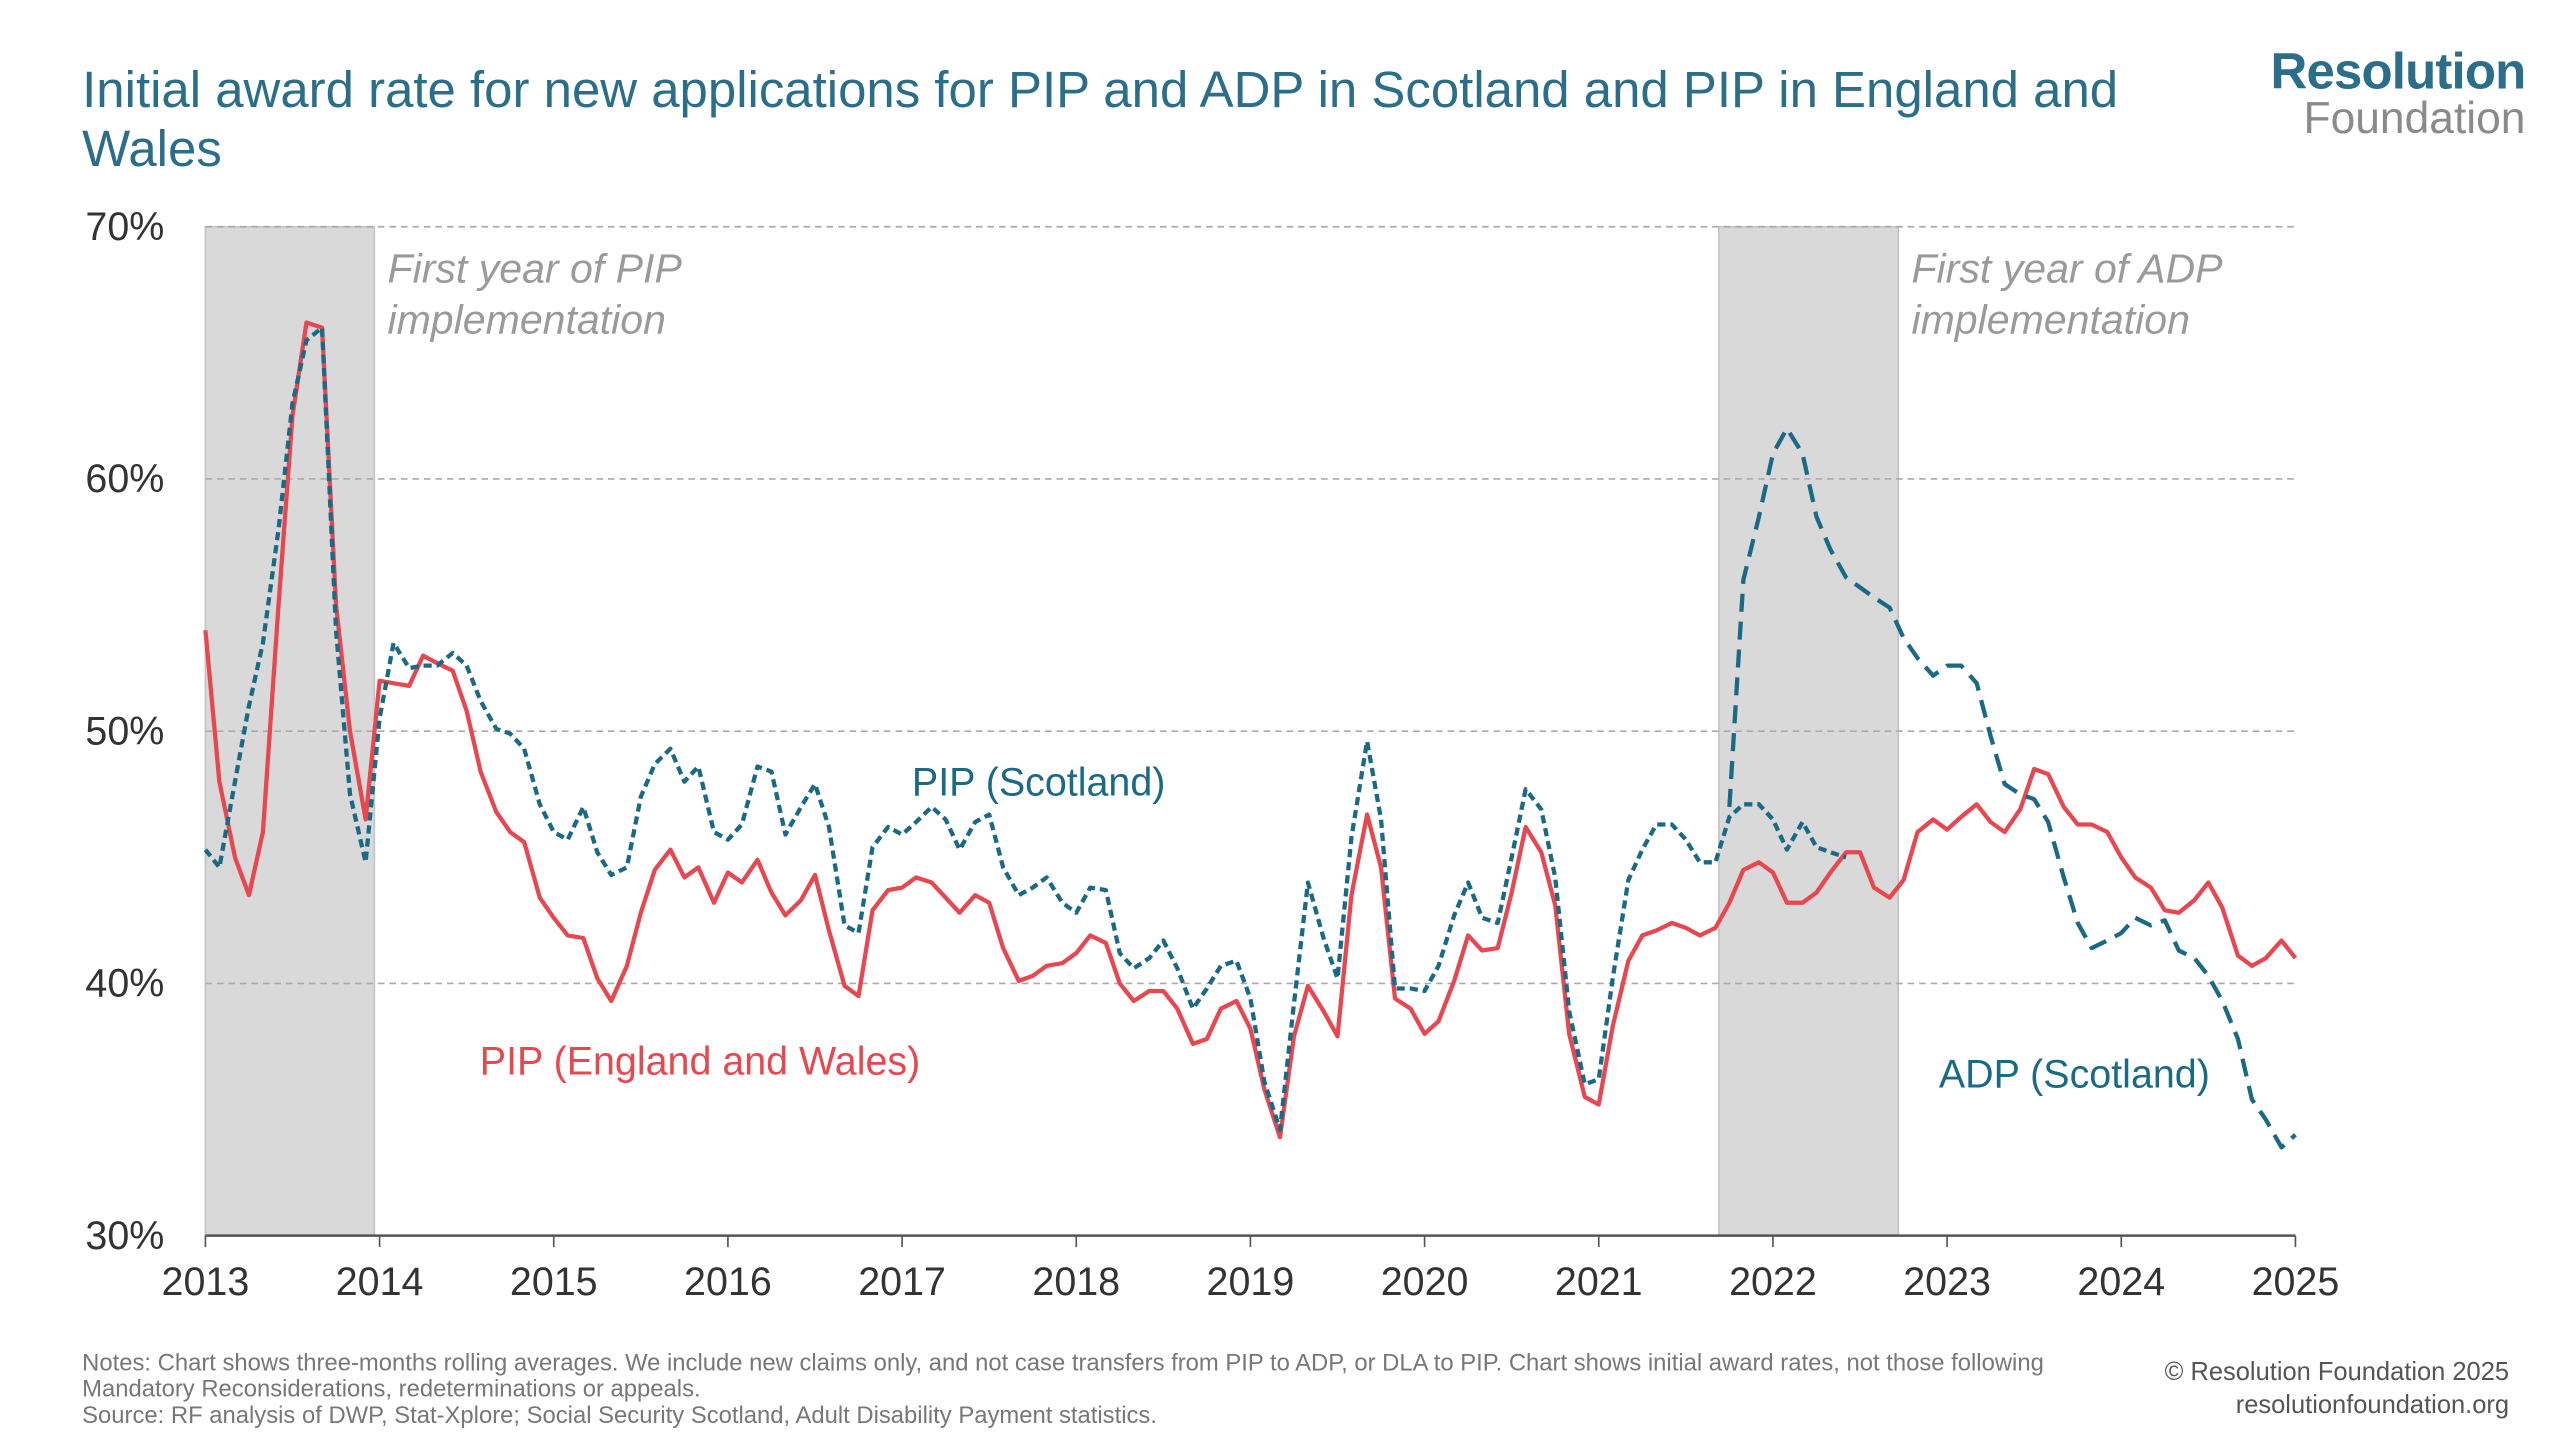  What do you see at coordinates (1947, 1282) in the screenshot?
I see `x-tick-label: 2023` at bounding box center [1947, 1282].